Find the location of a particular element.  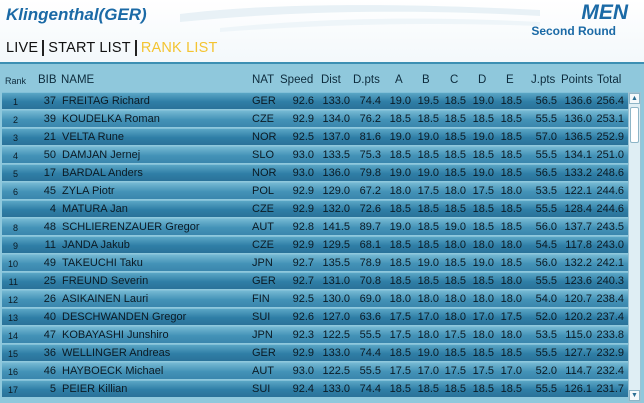

cell-dpts: 81.6 is located at coordinates (370, 137).